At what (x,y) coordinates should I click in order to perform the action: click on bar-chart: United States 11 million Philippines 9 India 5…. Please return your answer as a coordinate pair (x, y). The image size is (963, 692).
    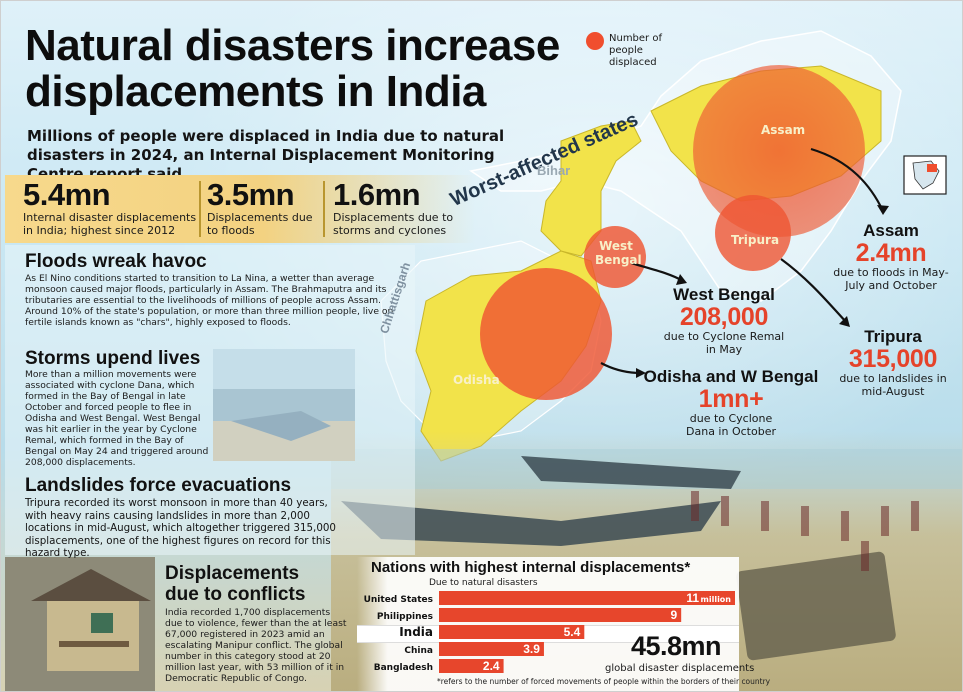
    Looking at the image, I should click on (549, 632).